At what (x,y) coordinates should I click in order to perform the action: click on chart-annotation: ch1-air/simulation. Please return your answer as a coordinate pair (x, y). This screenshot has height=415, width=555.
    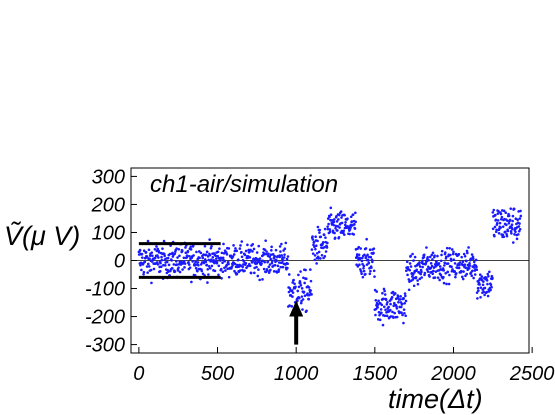
    Looking at the image, I should click on (244, 184).